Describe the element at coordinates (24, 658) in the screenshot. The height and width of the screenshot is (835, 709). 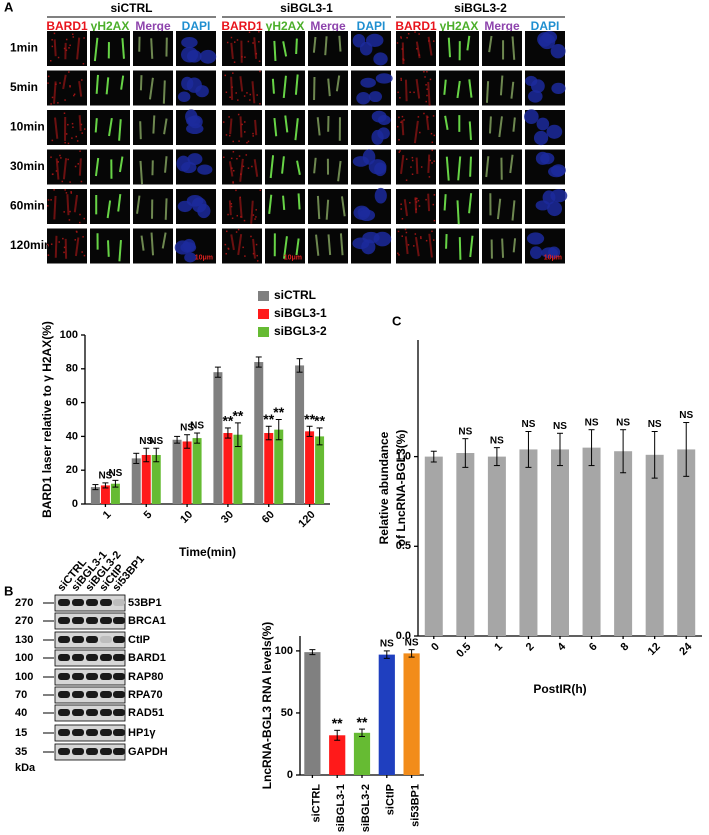
I see `marker-label: 100` at that location.